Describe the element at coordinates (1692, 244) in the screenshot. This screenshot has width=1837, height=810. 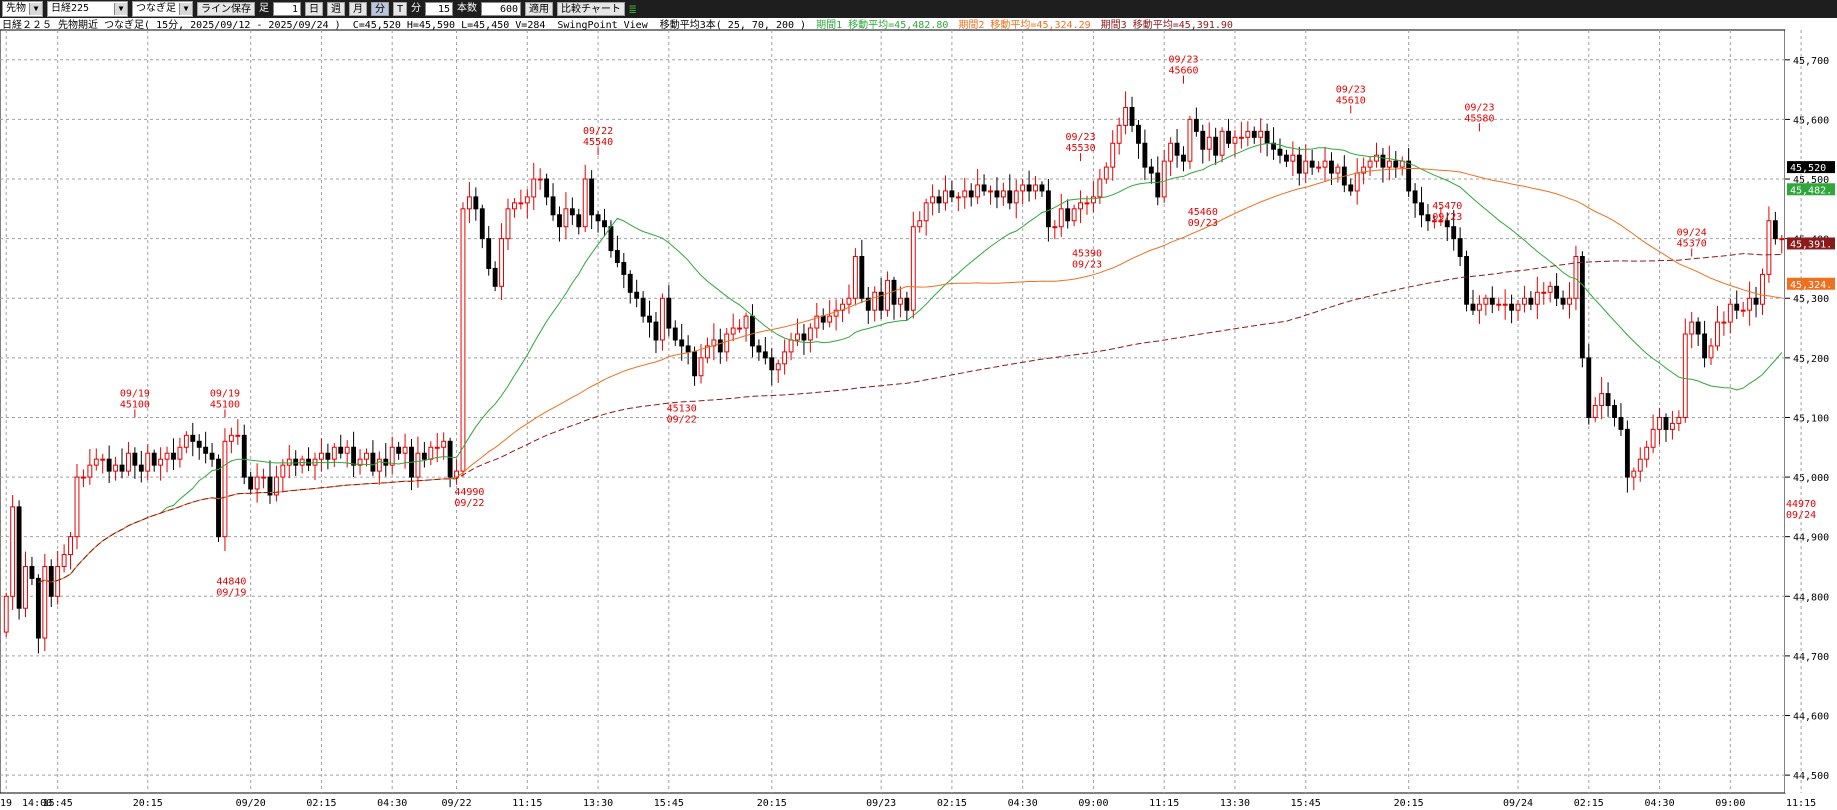
I see `swing-price-label: 45370` at that location.